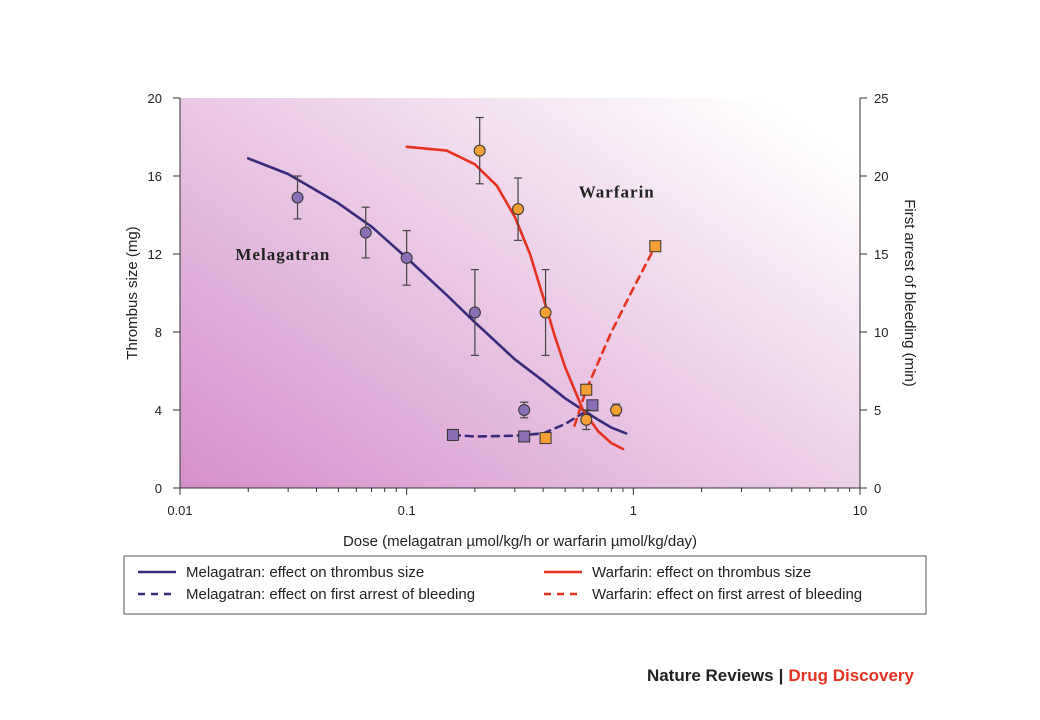 This screenshot has height=720, width=1040. I want to click on x-tick-label: 1, so click(633, 510).